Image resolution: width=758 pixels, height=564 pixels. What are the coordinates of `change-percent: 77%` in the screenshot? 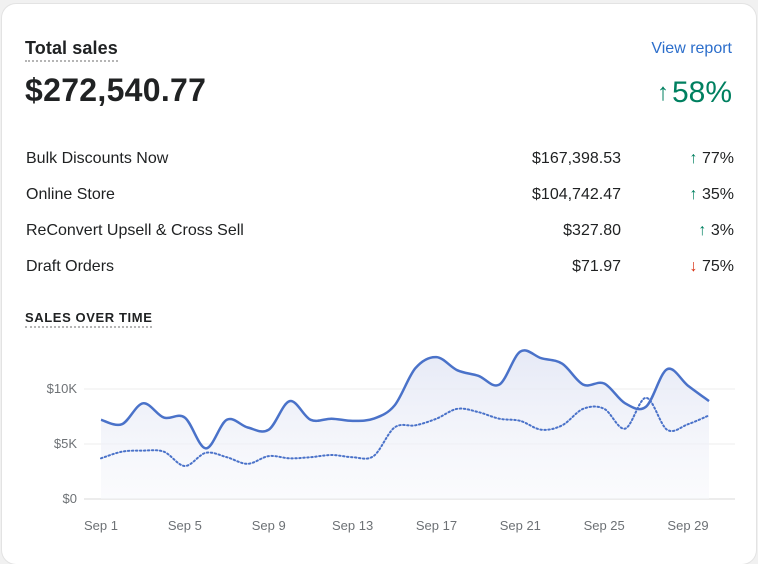 It's located at (717, 158).